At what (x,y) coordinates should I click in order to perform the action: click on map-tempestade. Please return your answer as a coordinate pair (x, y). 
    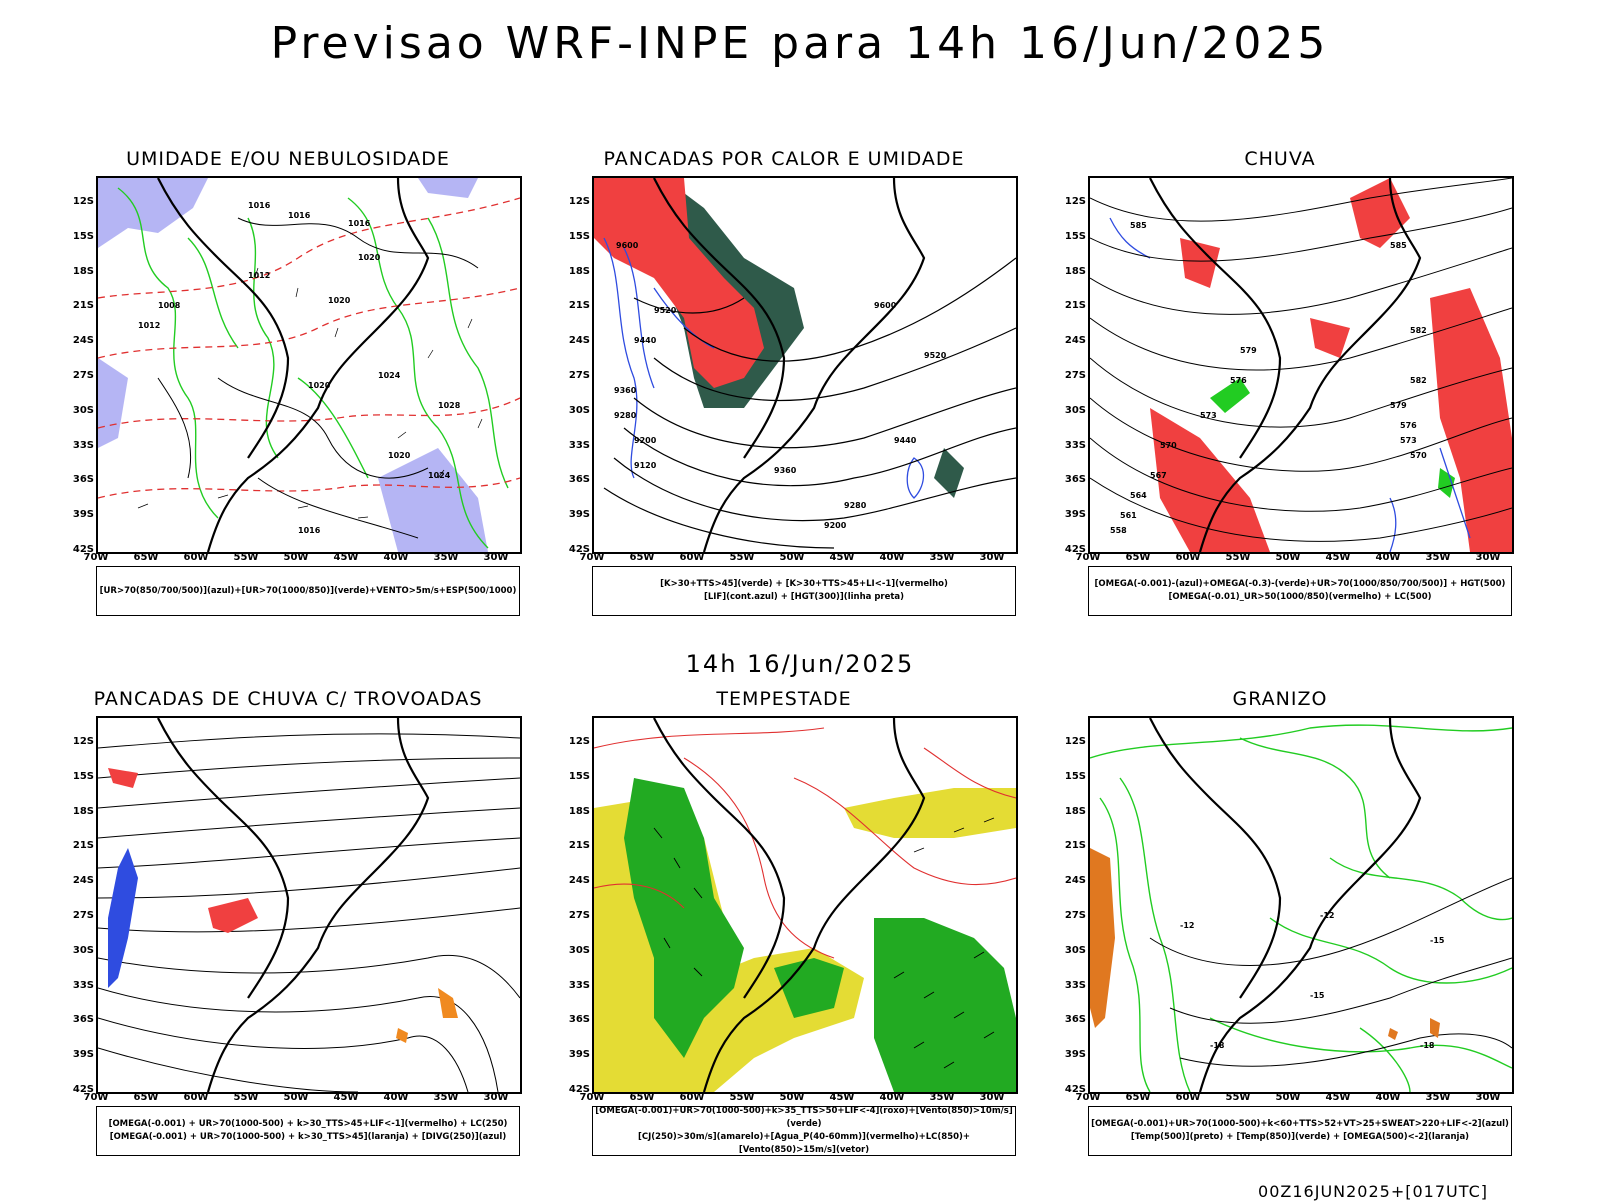
    Looking at the image, I should click on (805, 905).